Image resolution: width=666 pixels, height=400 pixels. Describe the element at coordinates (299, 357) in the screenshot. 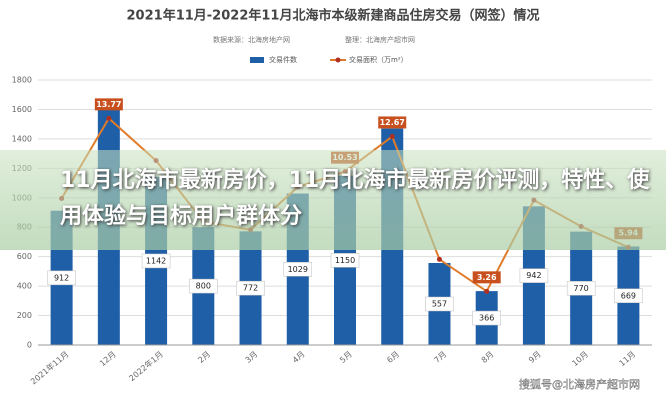

I see `x-tick-label: 4月` at that location.